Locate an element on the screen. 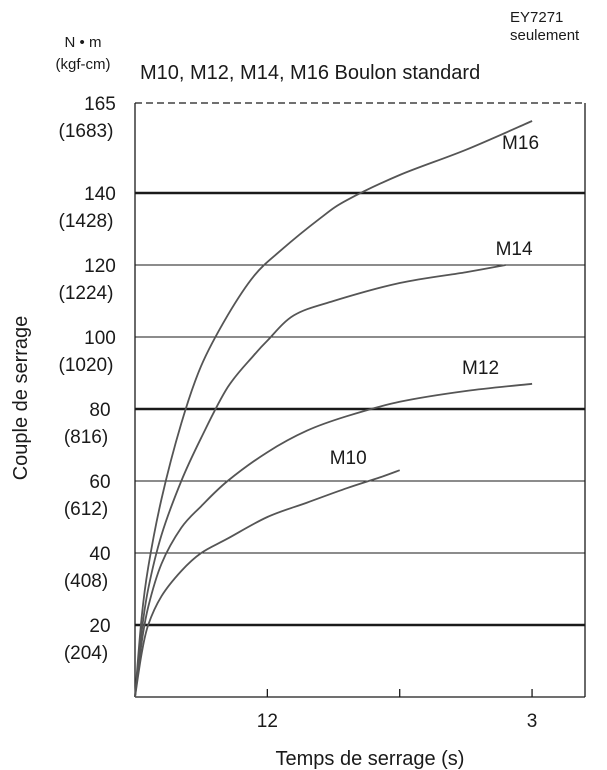 The width and height of the screenshot is (607, 770). y-tick-label: 165 is located at coordinates (100, 104).